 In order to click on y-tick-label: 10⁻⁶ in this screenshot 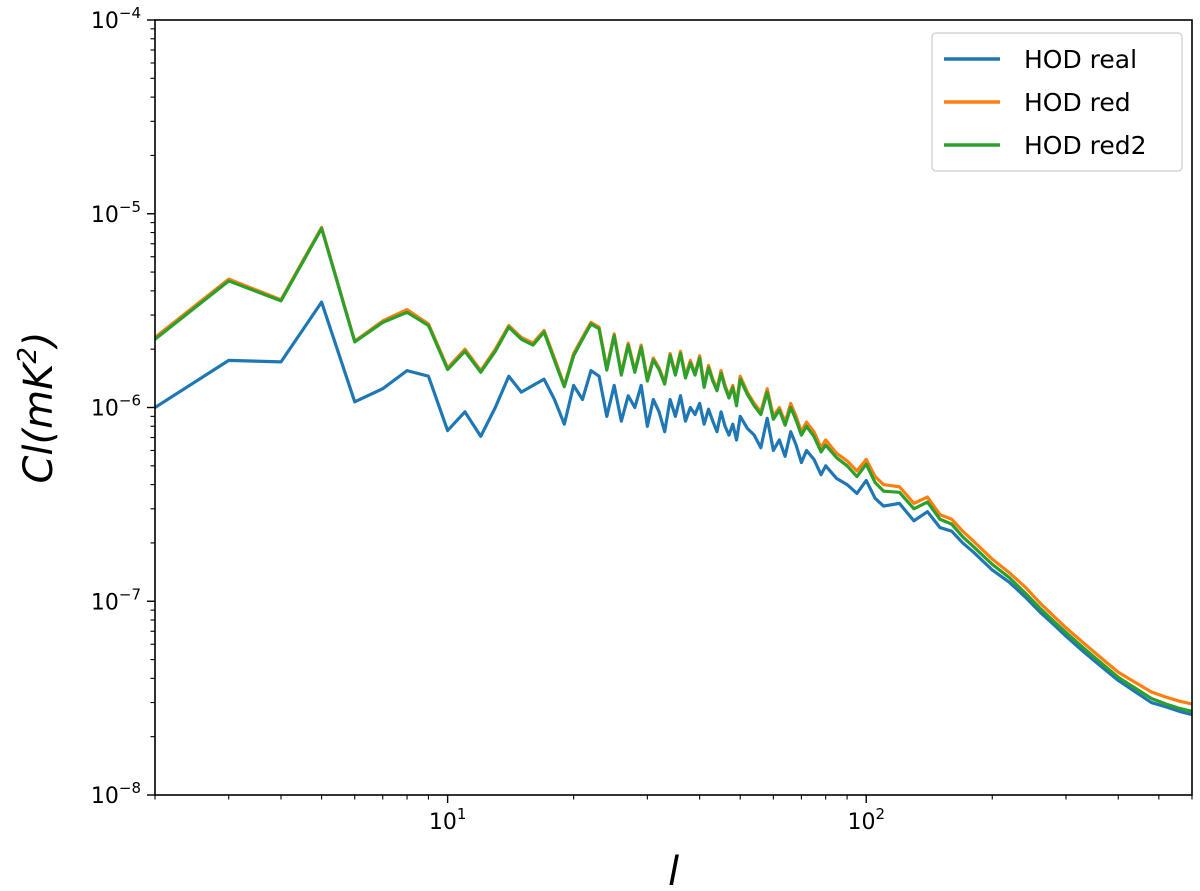, I will do `click(116, 407)`.